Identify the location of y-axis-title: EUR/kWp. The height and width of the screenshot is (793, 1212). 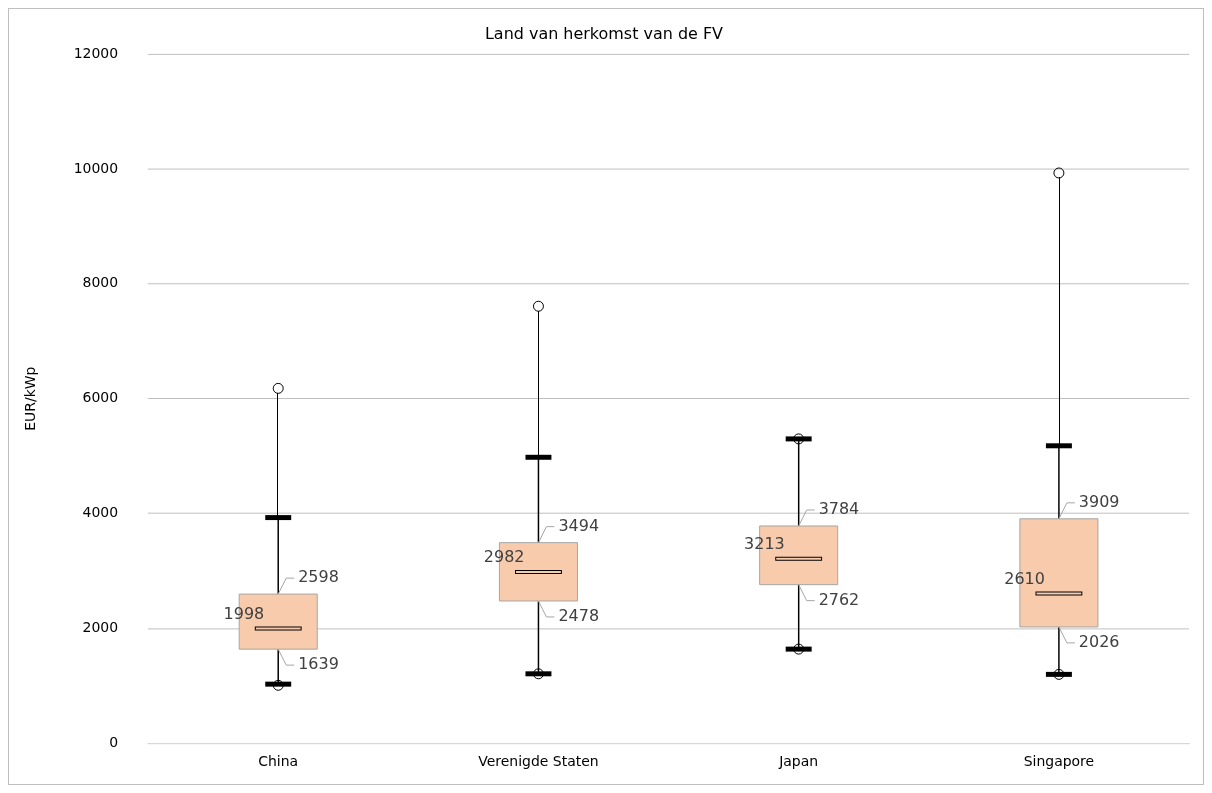
(29, 398).